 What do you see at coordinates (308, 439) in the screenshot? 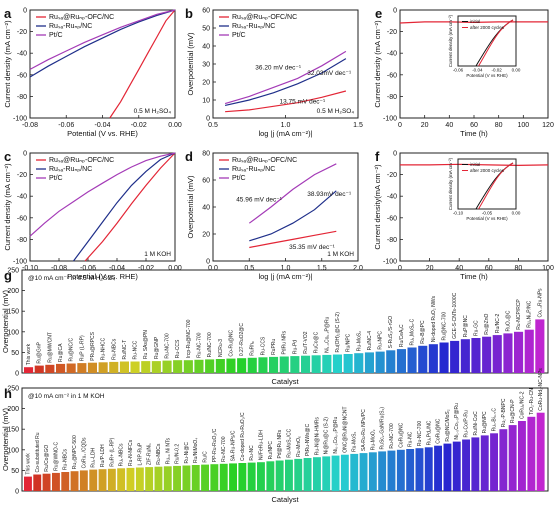
I see `bar-label-h: PtRu-NWs@C` at bounding box center [308, 439].